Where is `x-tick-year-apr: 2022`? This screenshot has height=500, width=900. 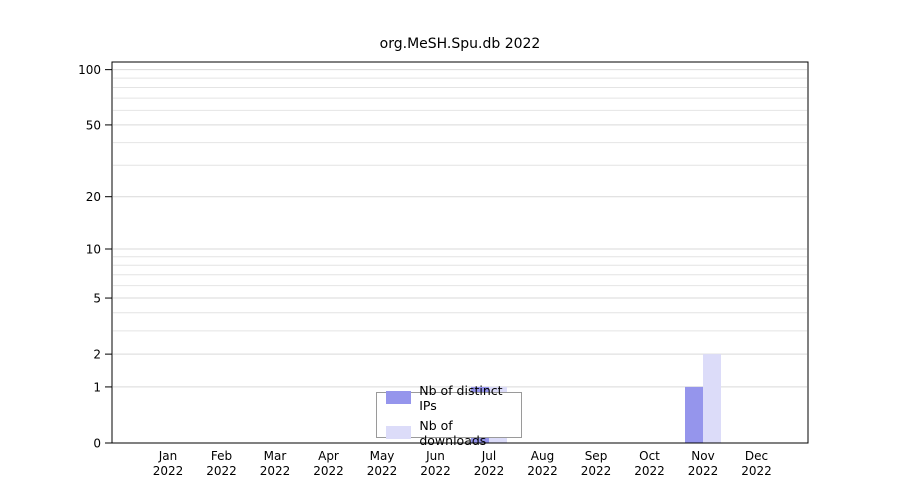
x-tick-year-apr: 2022 is located at coordinates (328, 471).